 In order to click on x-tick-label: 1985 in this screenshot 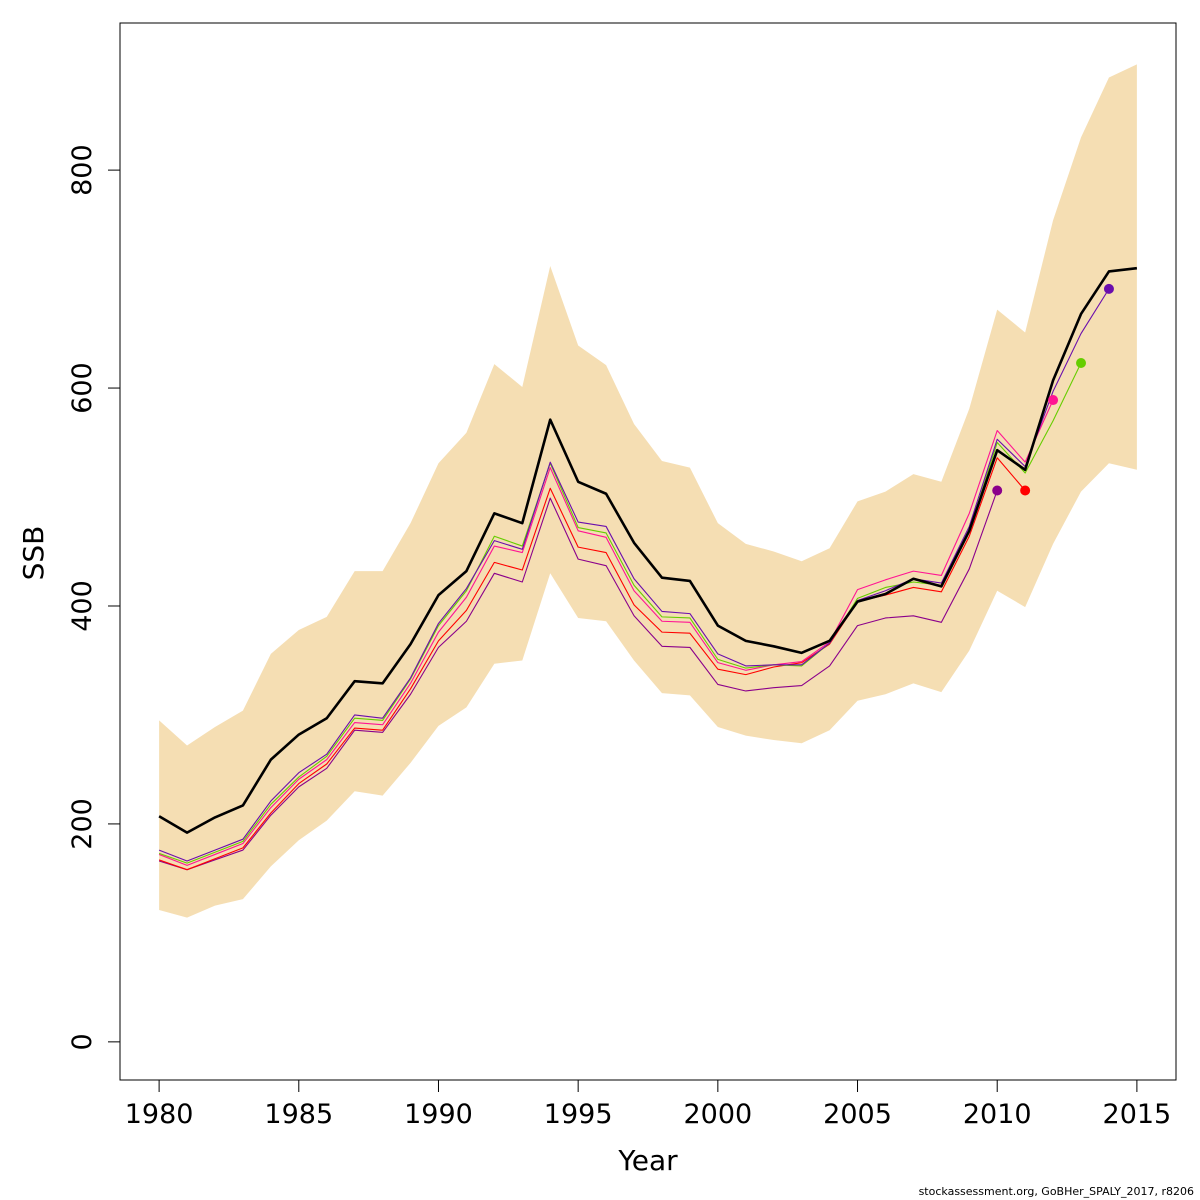, I will do `click(298, 1114)`.